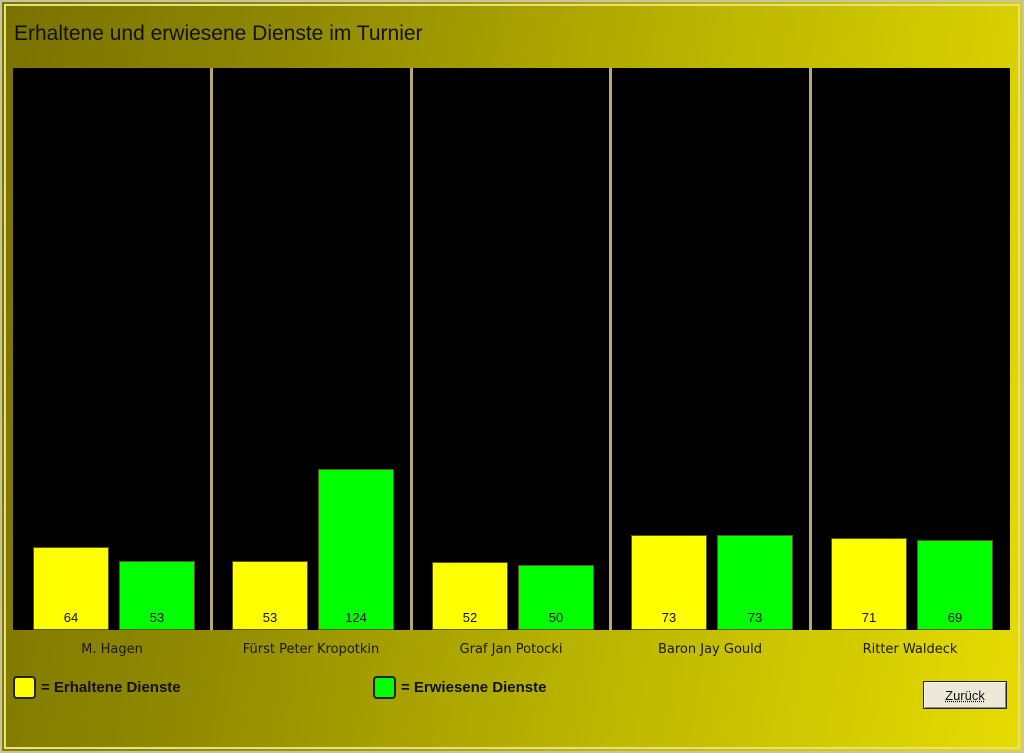  Describe the element at coordinates (111, 687) in the screenshot. I see `legend-label-received: = Erhaltene Dienste` at that location.